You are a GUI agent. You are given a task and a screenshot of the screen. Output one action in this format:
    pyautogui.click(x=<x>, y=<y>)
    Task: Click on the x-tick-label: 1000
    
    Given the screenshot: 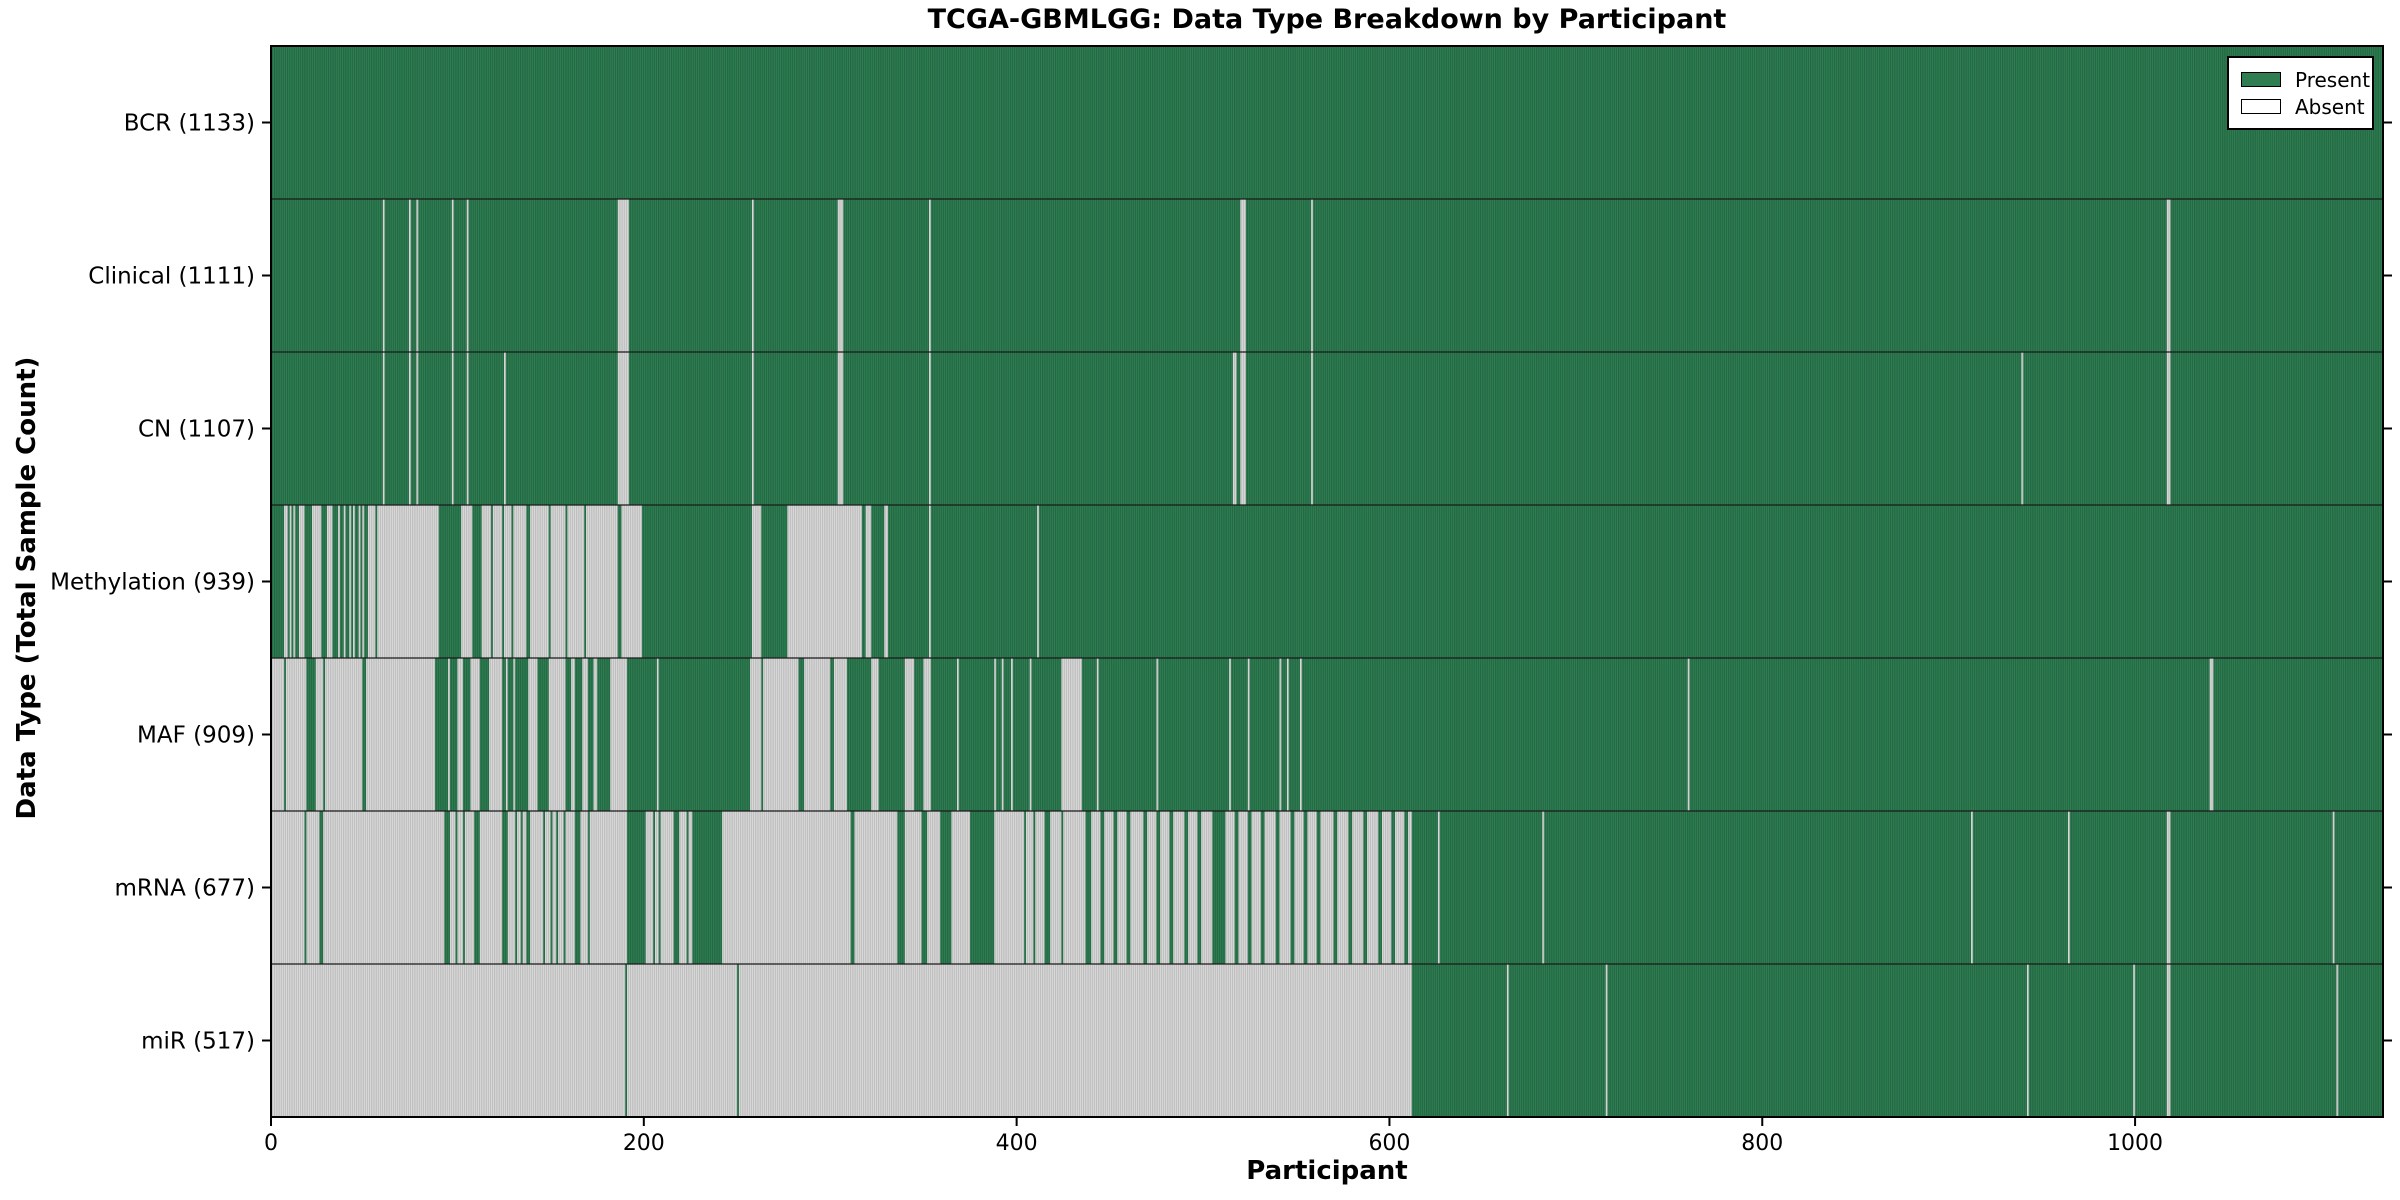 What is the action you would take?
    pyautogui.click(x=2135, y=1143)
    